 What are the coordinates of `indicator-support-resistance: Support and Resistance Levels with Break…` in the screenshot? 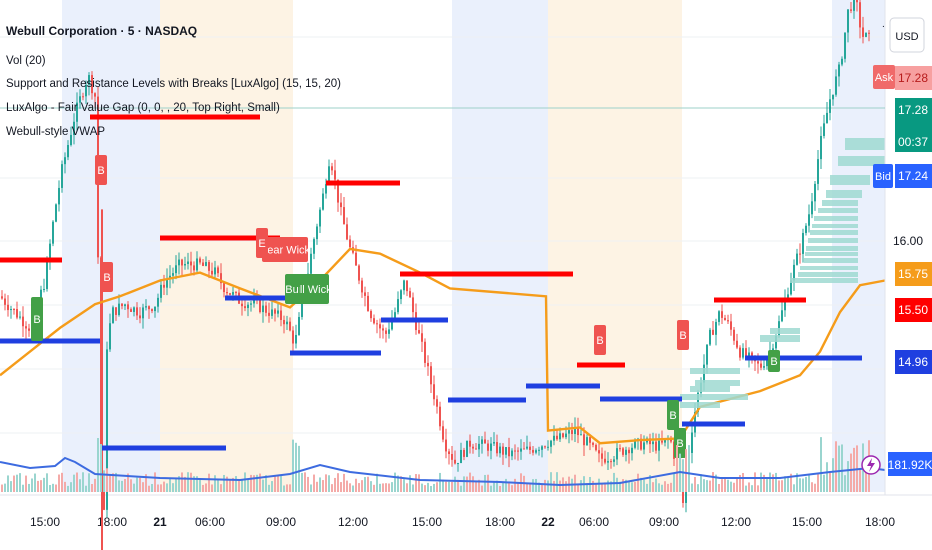 It's located at (173, 84).